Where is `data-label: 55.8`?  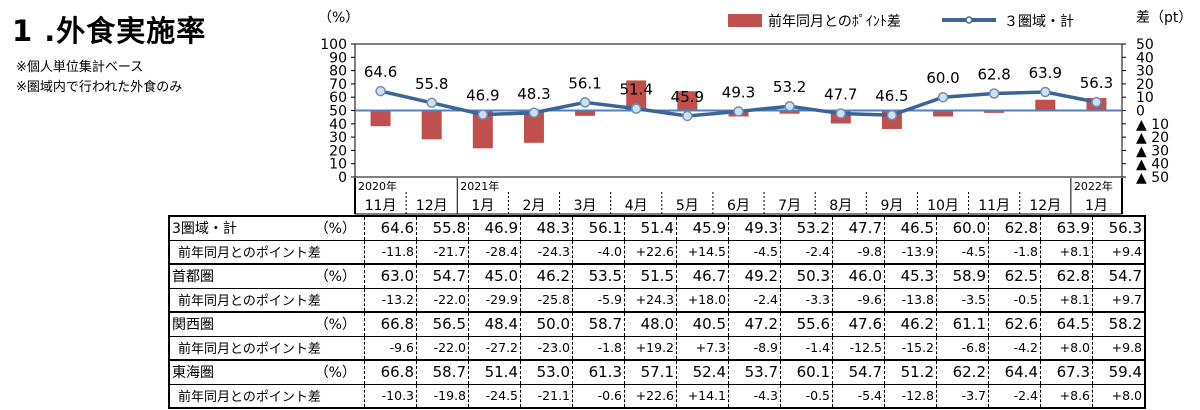
data-label: 55.8 is located at coordinates (431, 84).